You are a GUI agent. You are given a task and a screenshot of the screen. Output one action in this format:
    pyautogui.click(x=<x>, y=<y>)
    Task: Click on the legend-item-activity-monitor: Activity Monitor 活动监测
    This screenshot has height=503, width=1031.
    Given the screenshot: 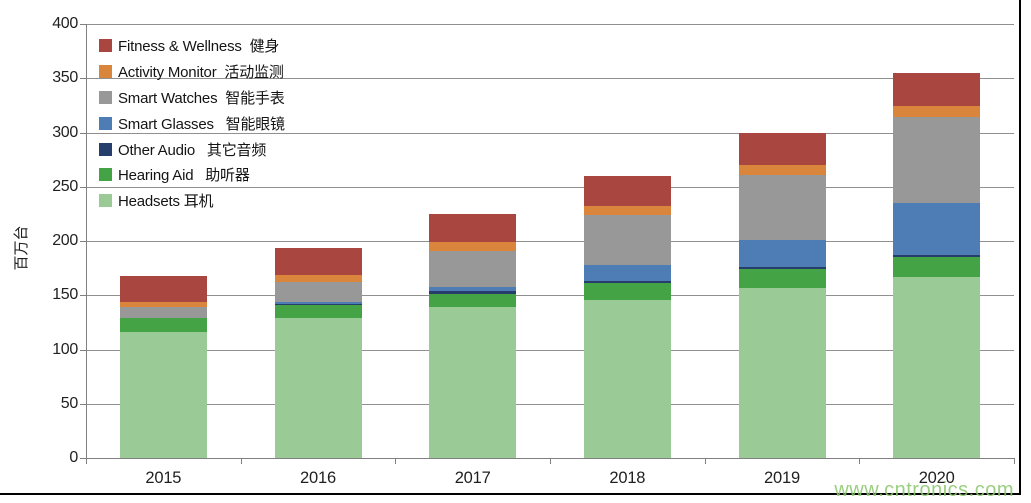 What is the action you would take?
    pyautogui.click(x=192, y=72)
    